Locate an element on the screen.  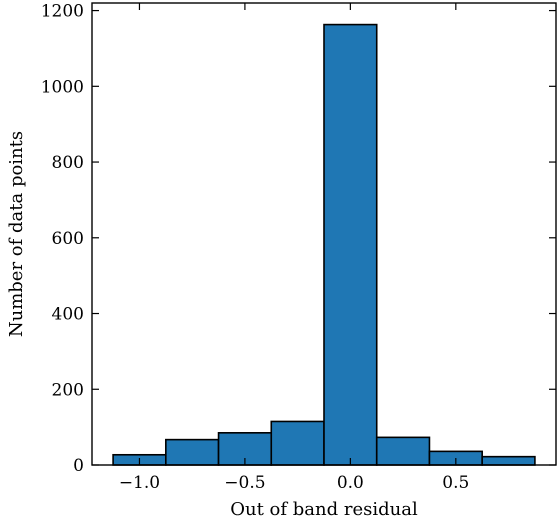
y-tick-label-6: 1200 is located at coordinates (62, 12).